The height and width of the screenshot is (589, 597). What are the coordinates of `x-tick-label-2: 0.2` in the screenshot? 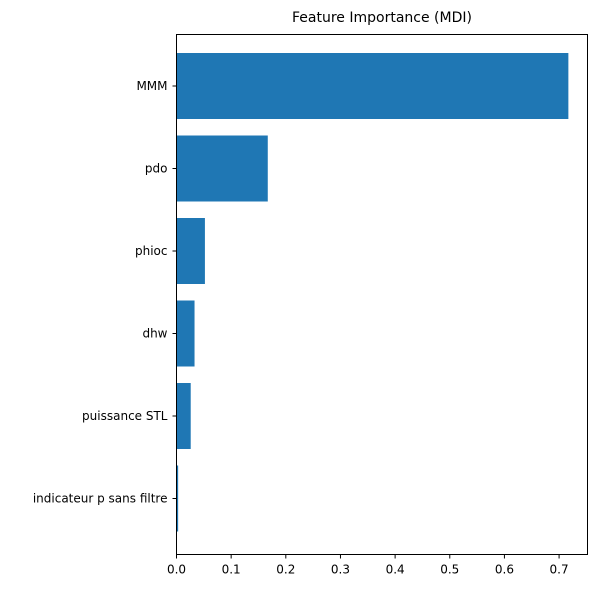 It's located at (285, 570).